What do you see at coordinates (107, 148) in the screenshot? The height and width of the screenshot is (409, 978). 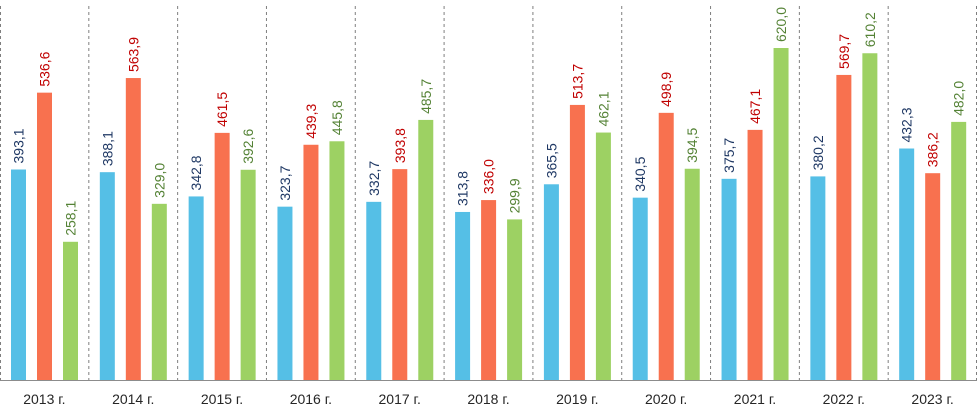 I see `value-label-series-1: 388,1` at bounding box center [107, 148].